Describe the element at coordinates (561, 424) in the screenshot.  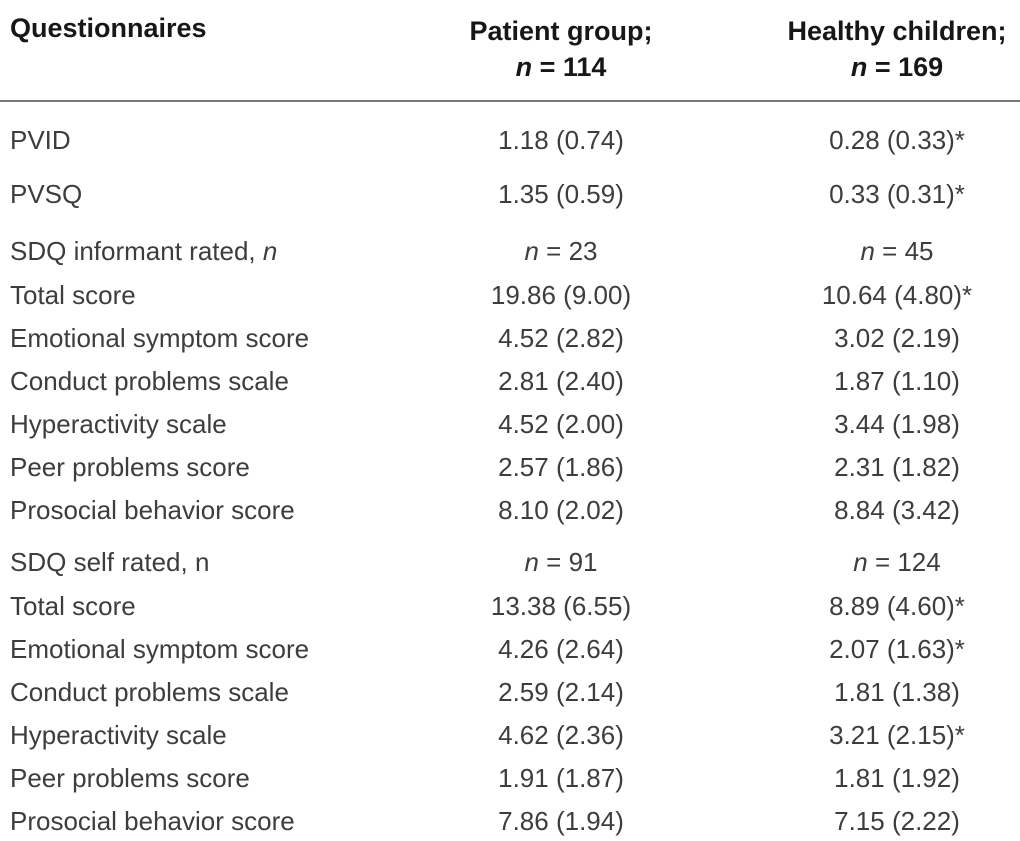
I see `patient-value: 4.52 (2.00)` at that location.